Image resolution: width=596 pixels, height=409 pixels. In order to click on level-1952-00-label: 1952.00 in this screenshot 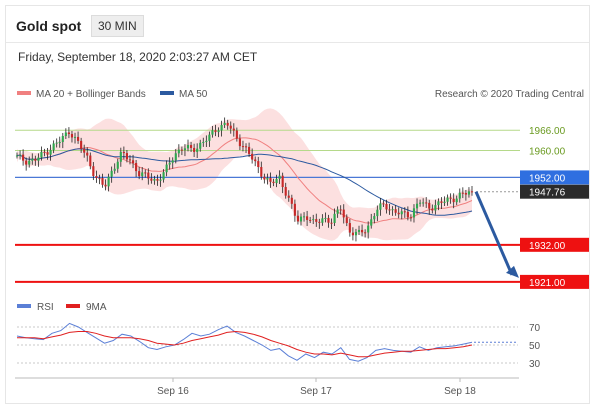, I will do `click(547, 178)`.